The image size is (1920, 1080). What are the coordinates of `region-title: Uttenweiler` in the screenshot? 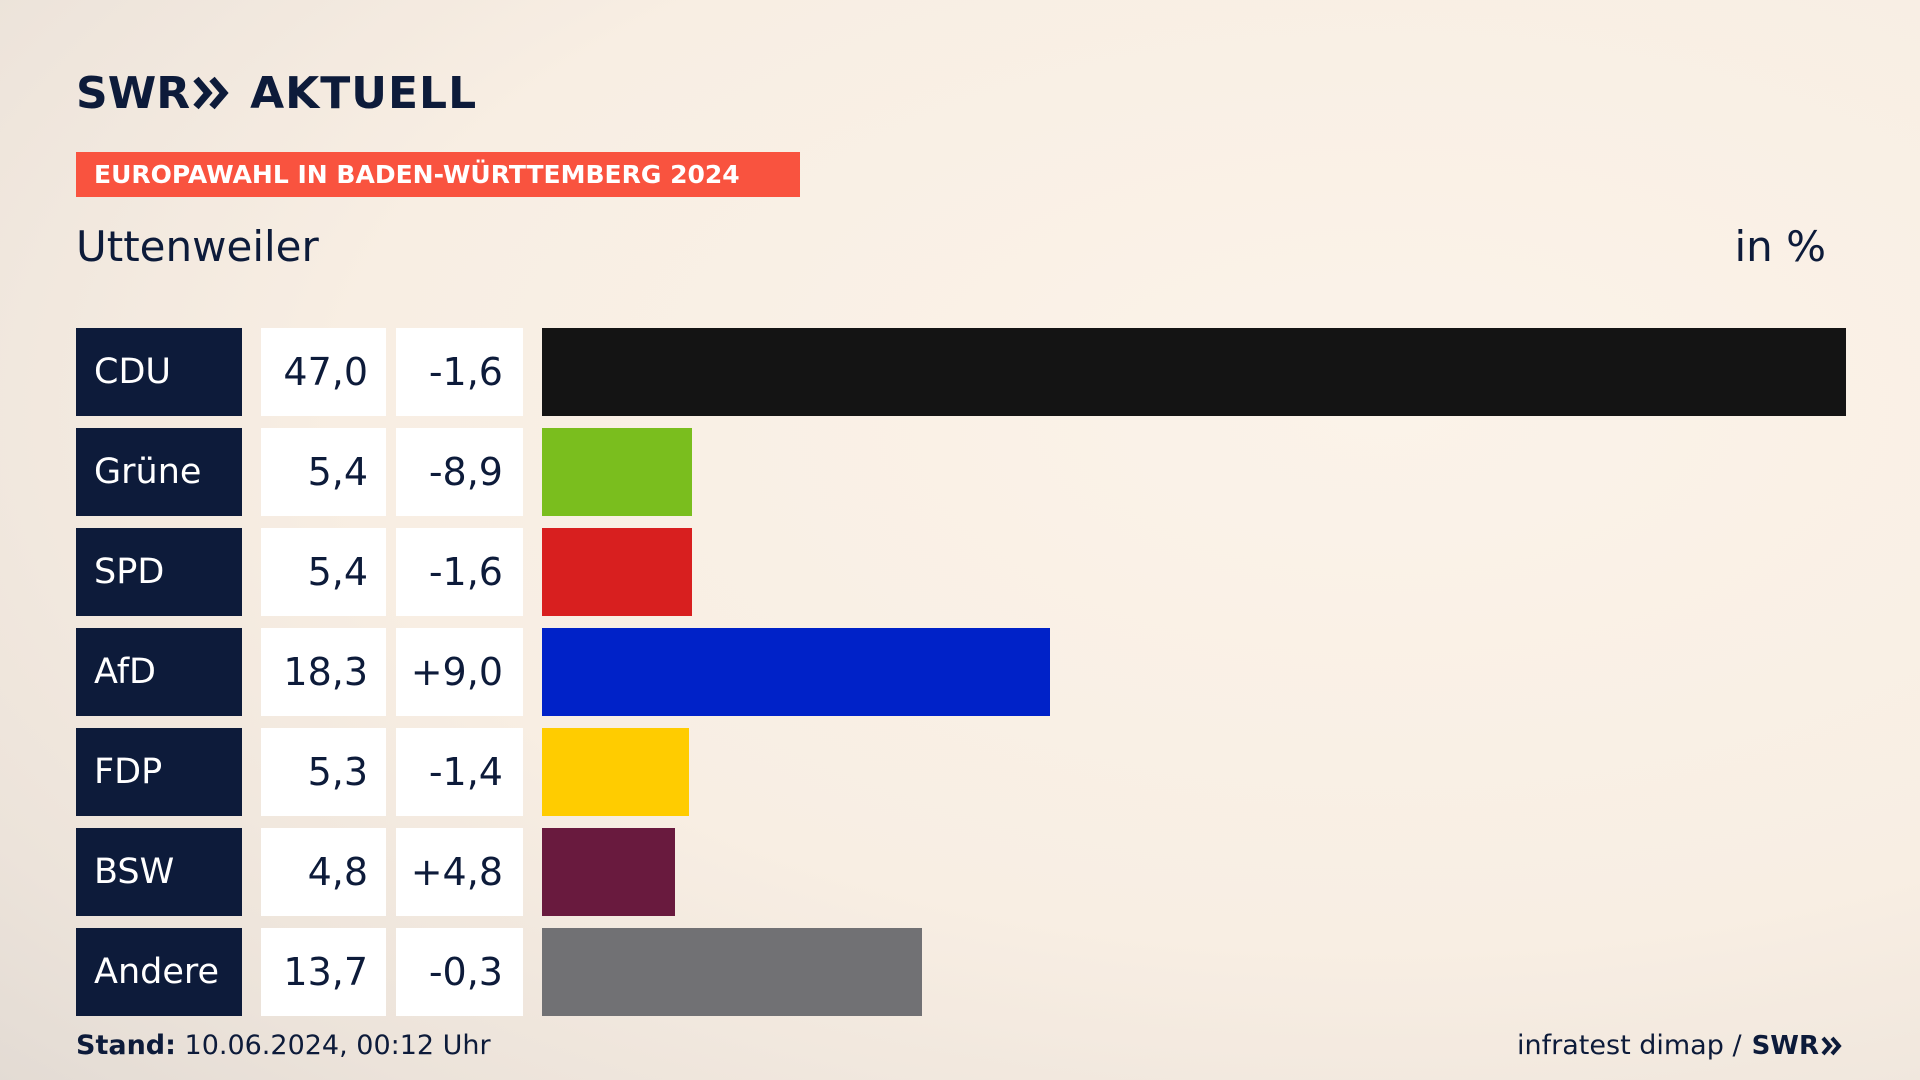 It's located at (197, 246).